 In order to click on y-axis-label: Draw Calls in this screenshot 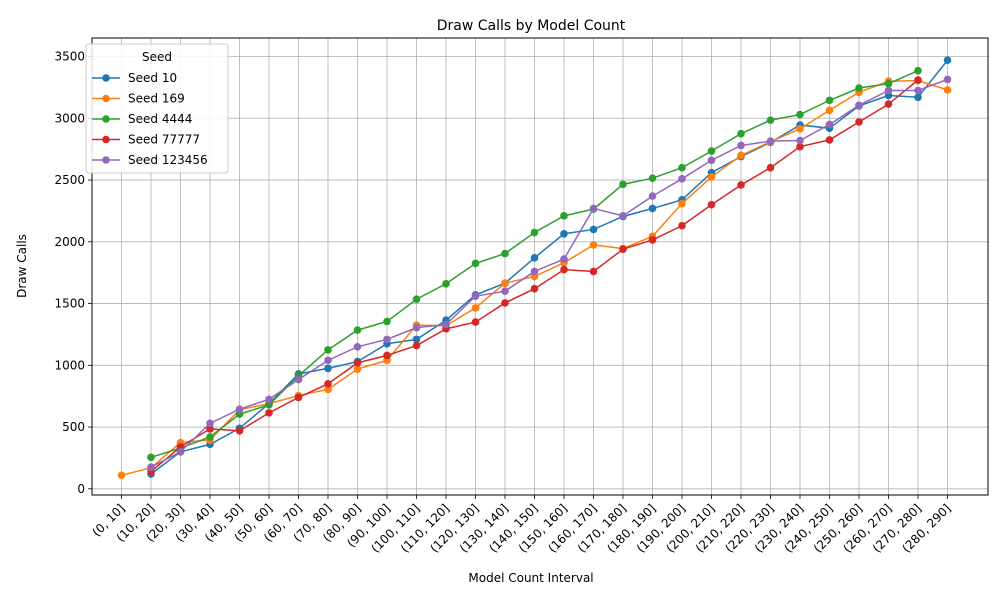, I will do `click(22, 266)`.